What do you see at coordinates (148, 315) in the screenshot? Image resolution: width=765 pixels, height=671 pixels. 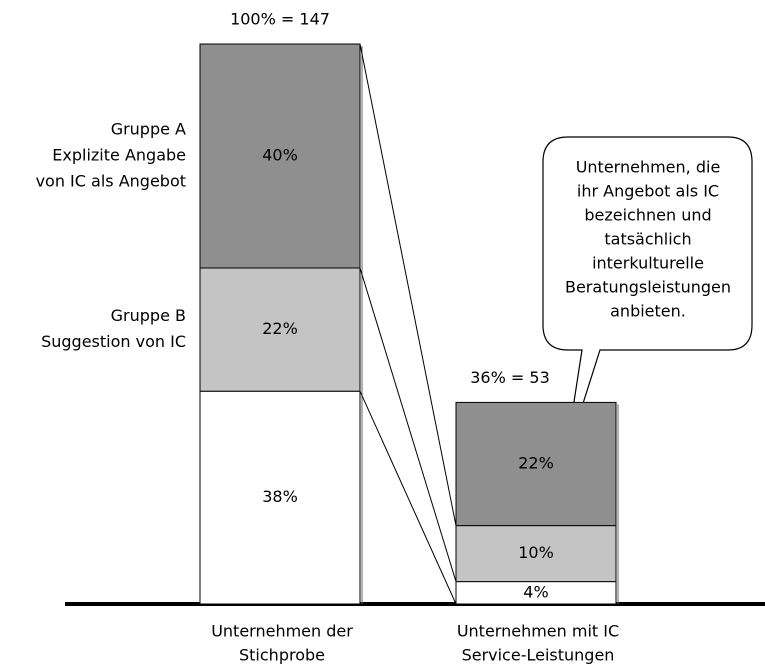 I see `legend-label: Gruppe B` at bounding box center [148, 315].